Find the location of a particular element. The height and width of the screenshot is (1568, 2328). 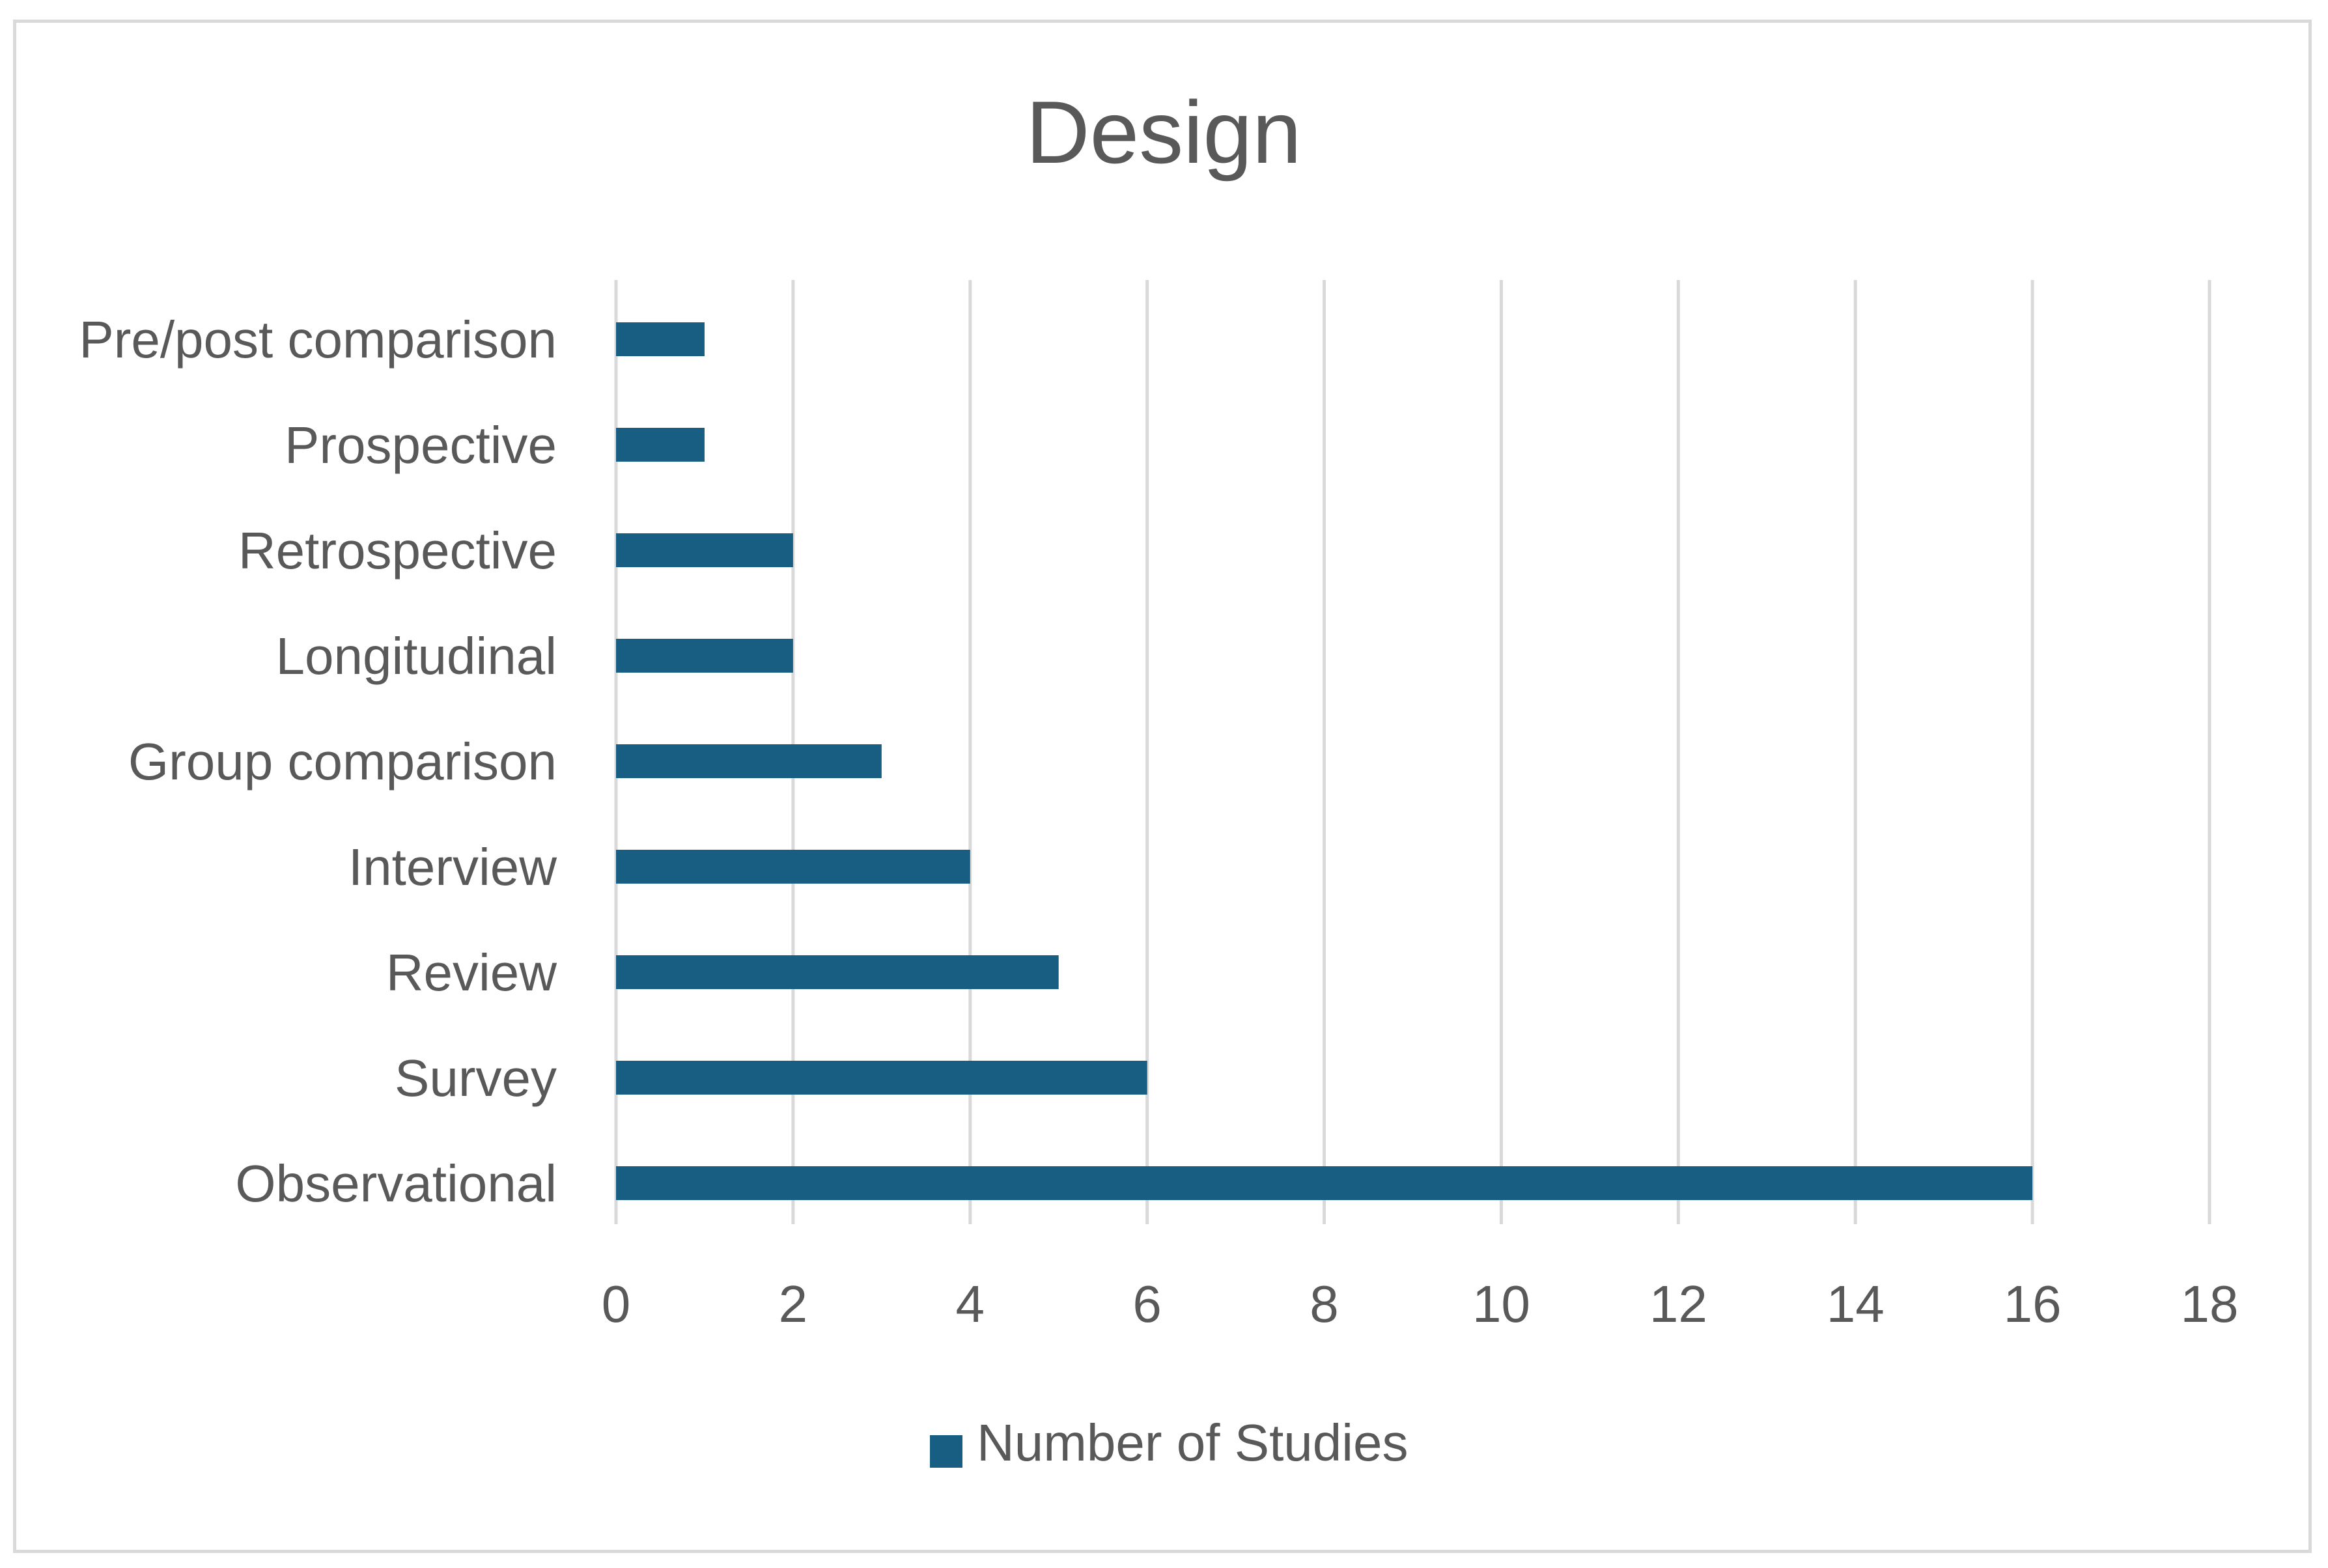

category-label-prospective: Prospective is located at coordinates (421, 445).